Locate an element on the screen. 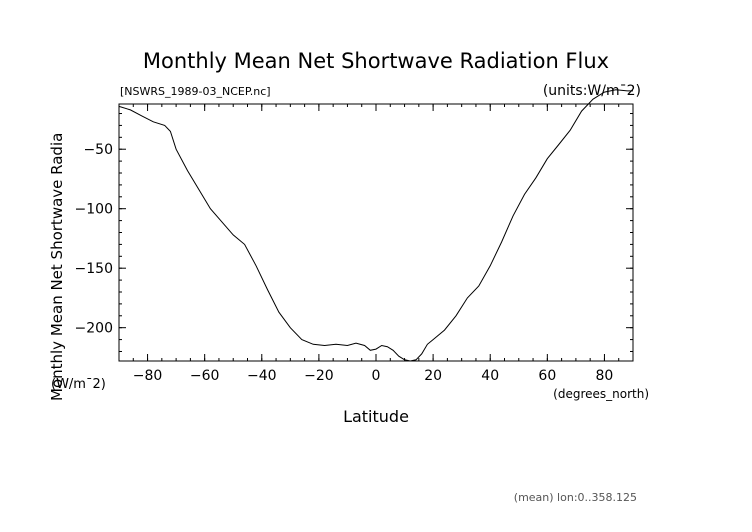 The width and height of the screenshot is (752, 532). x-tick-label: −60 is located at coordinates (205, 376).